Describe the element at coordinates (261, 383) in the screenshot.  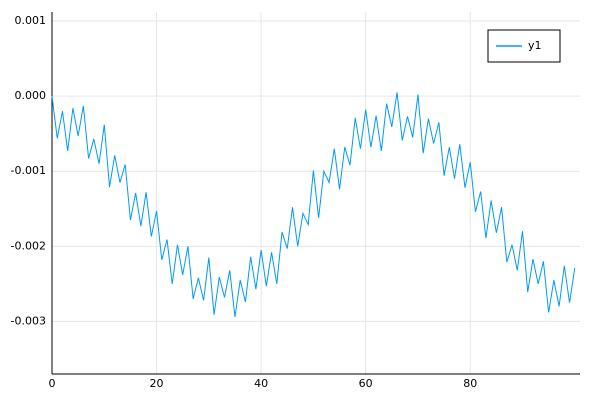
I see `x-tick-label: 40` at that location.